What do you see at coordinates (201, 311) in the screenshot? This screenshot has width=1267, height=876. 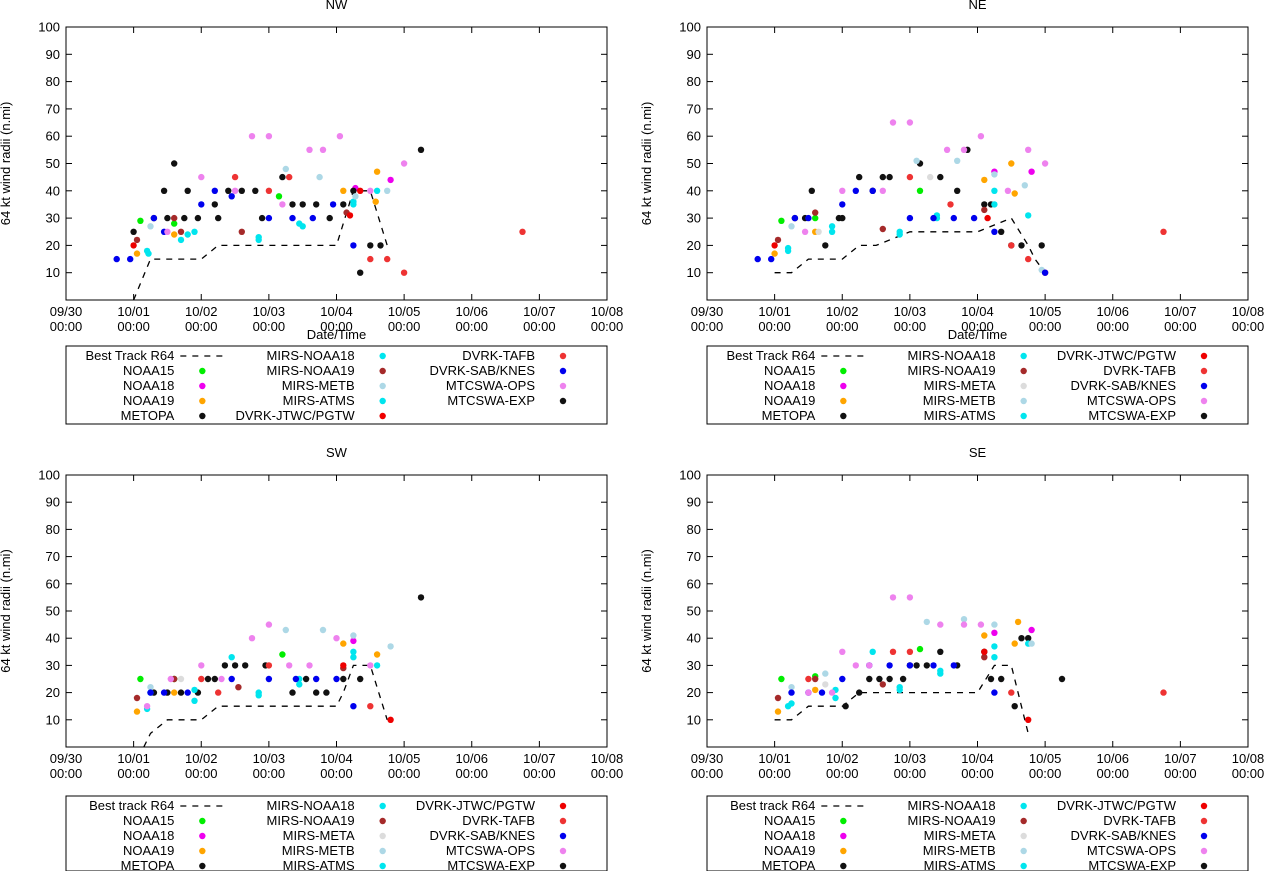 I see `x-tick-label: 10/02` at bounding box center [201, 311].